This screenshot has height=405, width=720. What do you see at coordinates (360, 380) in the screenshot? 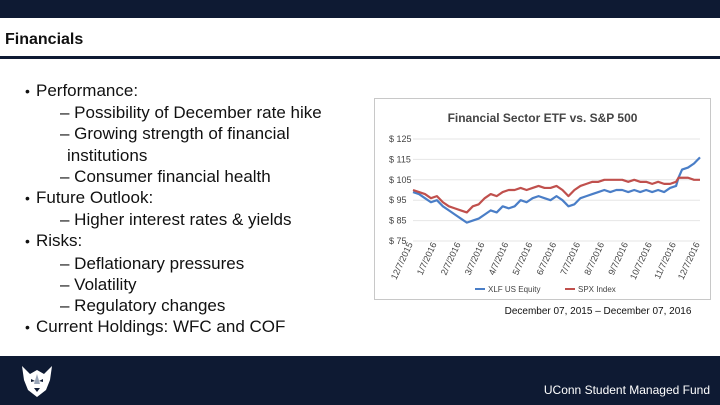
I see `bottom-banner: UConn Student Managed Fund` at bounding box center [360, 380].